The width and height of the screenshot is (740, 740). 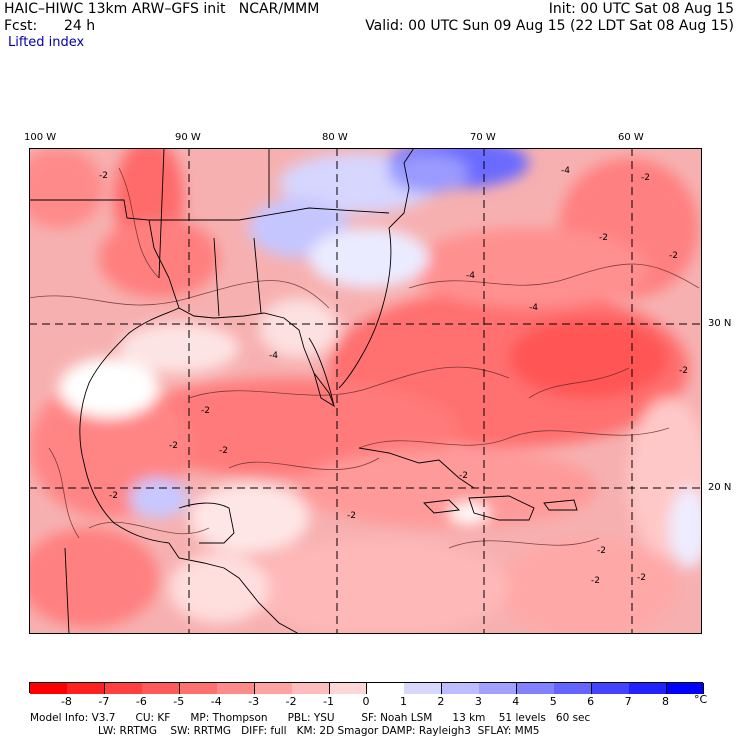 What do you see at coordinates (641, 9) in the screenshot?
I see `init-time: Init: 00 UTC Sat 08 Aug 15` at bounding box center [641, 9].